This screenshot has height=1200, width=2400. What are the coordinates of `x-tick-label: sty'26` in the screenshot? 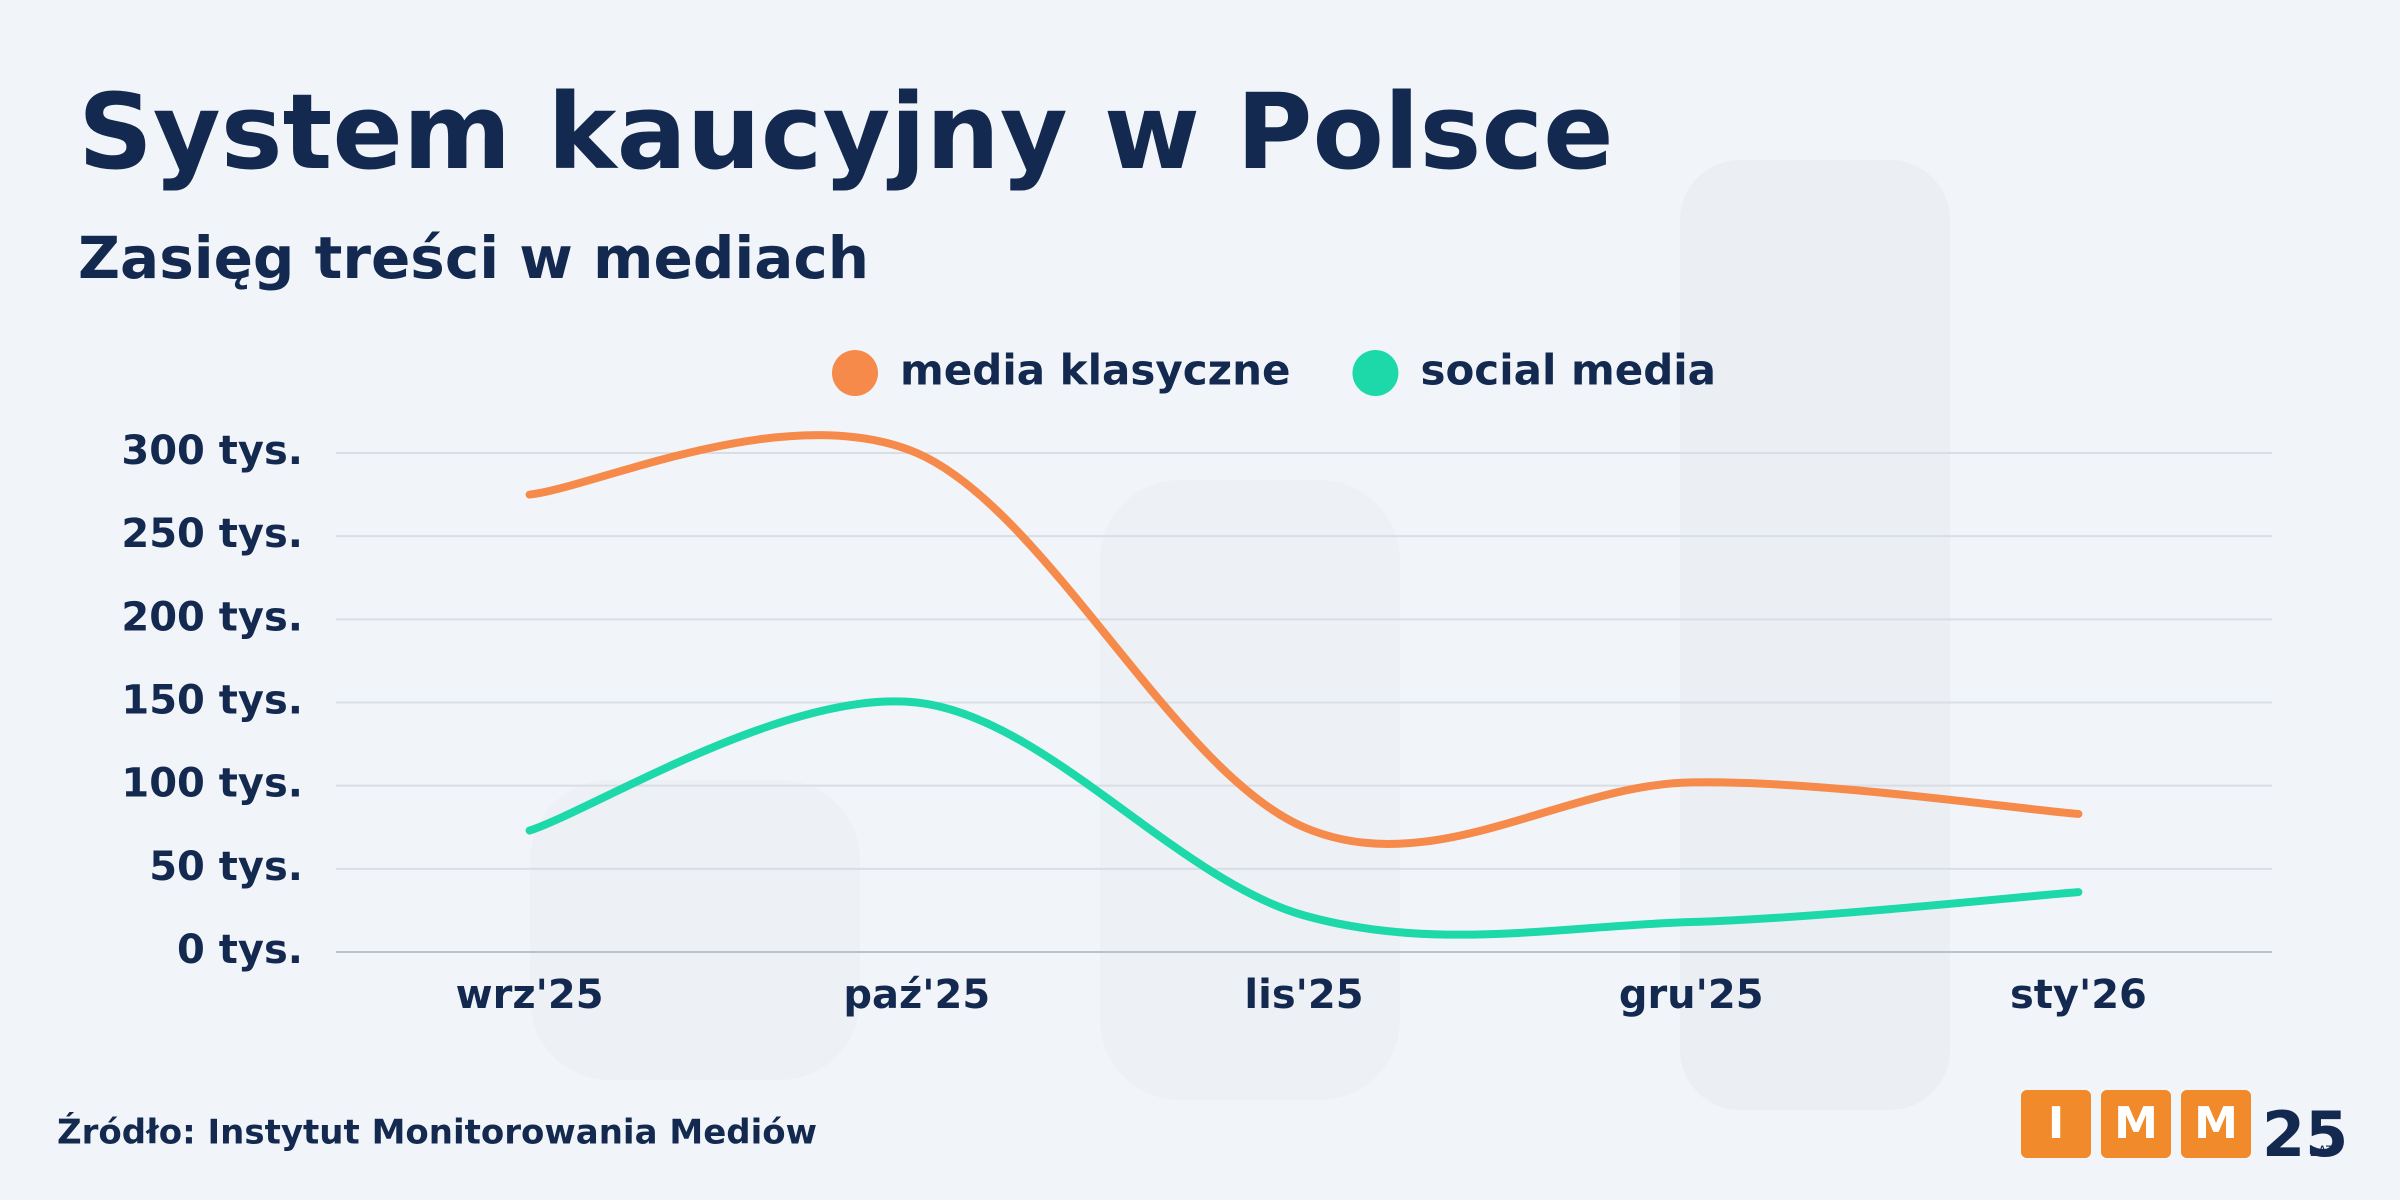 It's located at (2078, 995).